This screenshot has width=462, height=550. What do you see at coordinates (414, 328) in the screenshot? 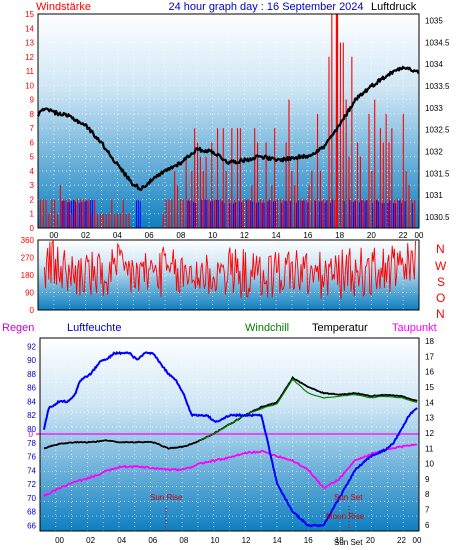
I see `legend-taupunkt: Taupunkt` at bounding box center [414, 328].